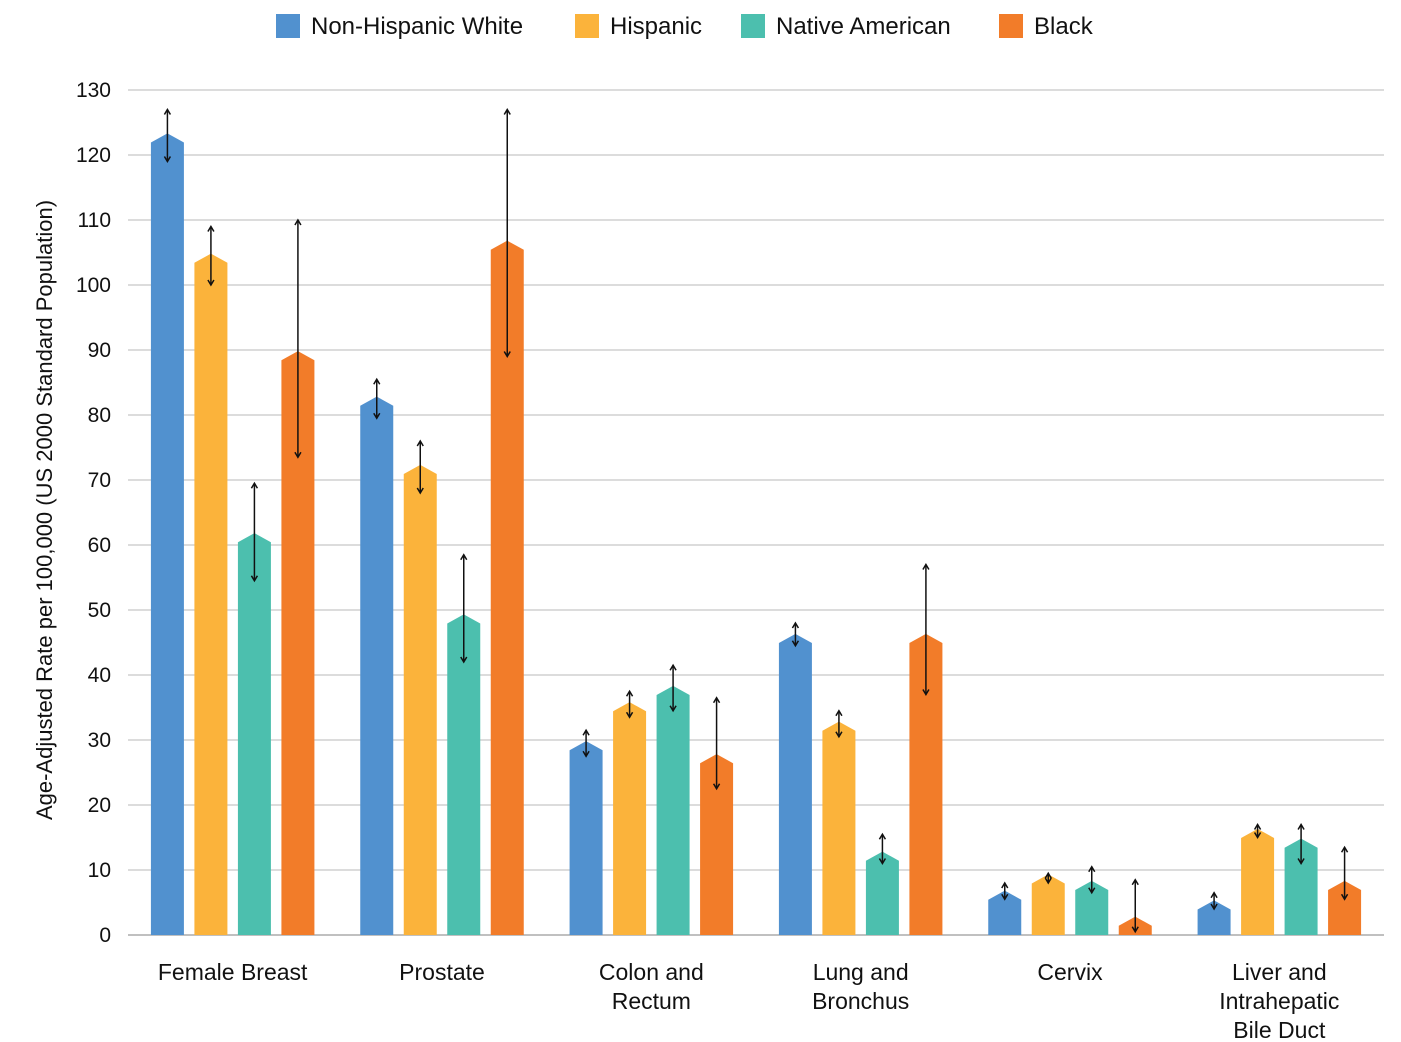 Image resolution: width=1401 pixels, height=1042 pixels. I want to click on bar-native-american-colon-and-rectum, so click(673, 810).